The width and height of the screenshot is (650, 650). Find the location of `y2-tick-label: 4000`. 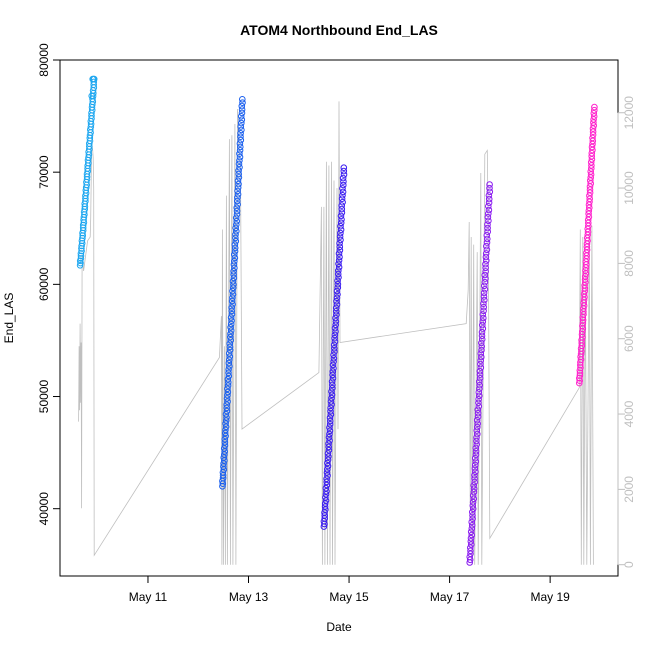

y2-tick-label: 4000 is located at coordinates (629, 413).